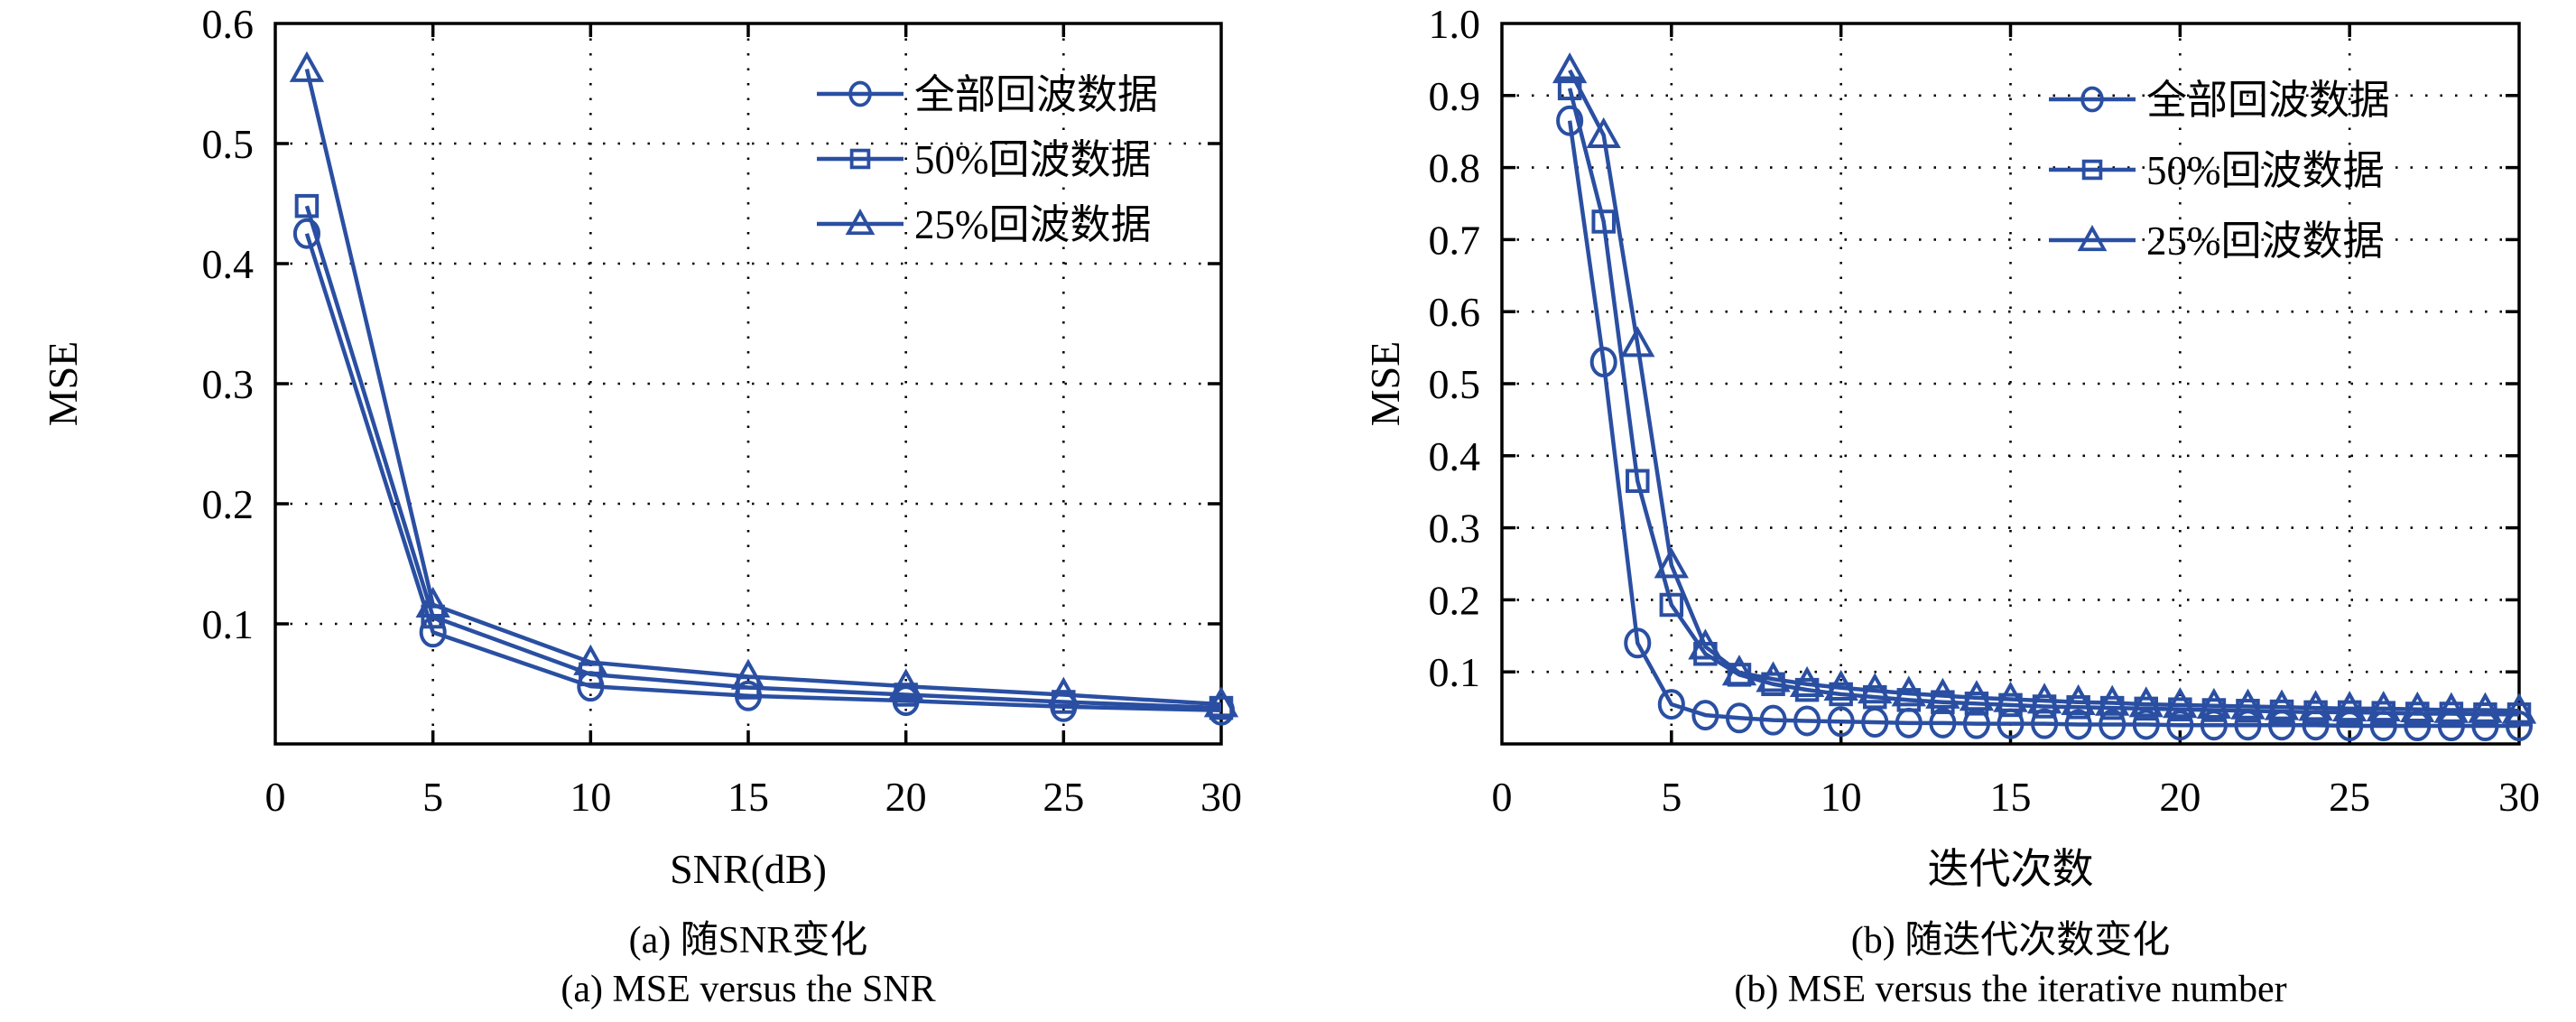 The width and height of the screenshot is (2576, 1022). I want to click on chart-a-x-axis-label: SNR(dB), so click(749, 869).